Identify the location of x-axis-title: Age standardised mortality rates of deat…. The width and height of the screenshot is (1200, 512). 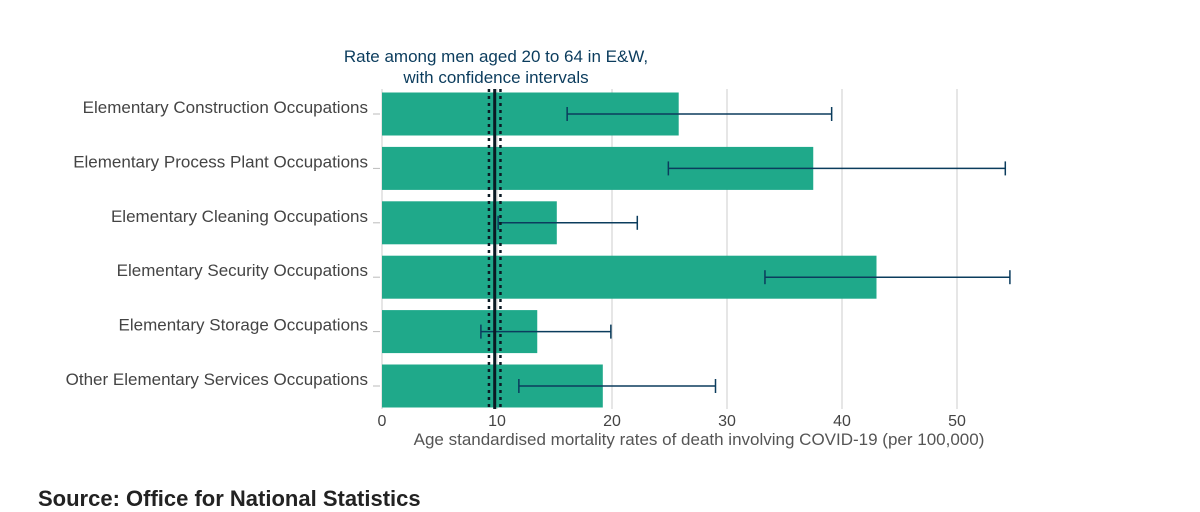
(699, 439).